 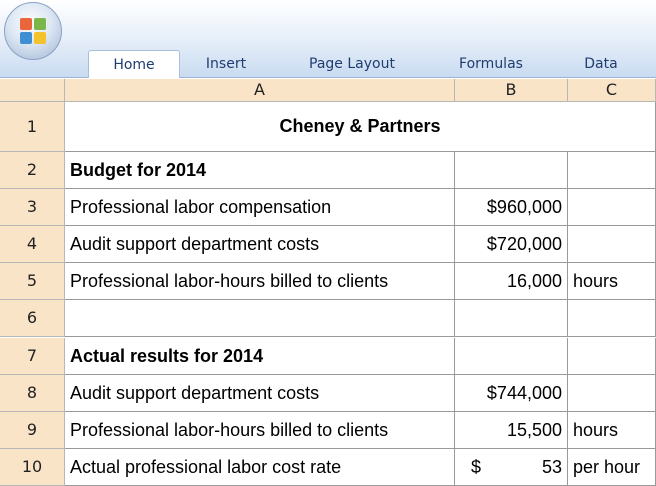 What do you see at coordinates (511, 282) in the screenshot?
I see `cell: 16,000` at bounding box center [511, 282].